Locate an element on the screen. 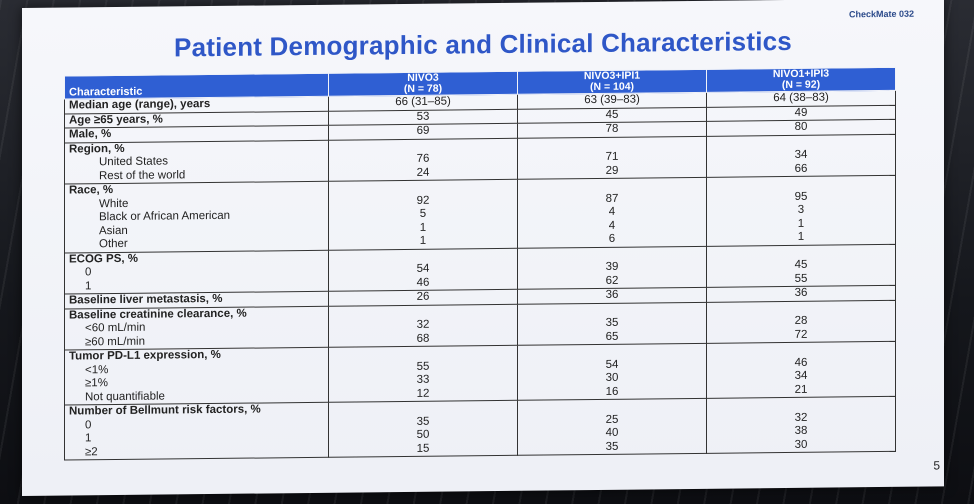 The image size is (974, 504). value-cell: 71 29 is located at coordinates (612, 157).